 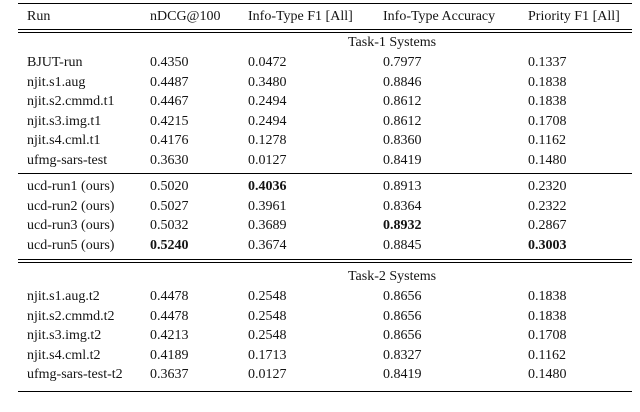 I want to click on cell-info-type-f1-all: 0.2494, so click(x=267, y=121).